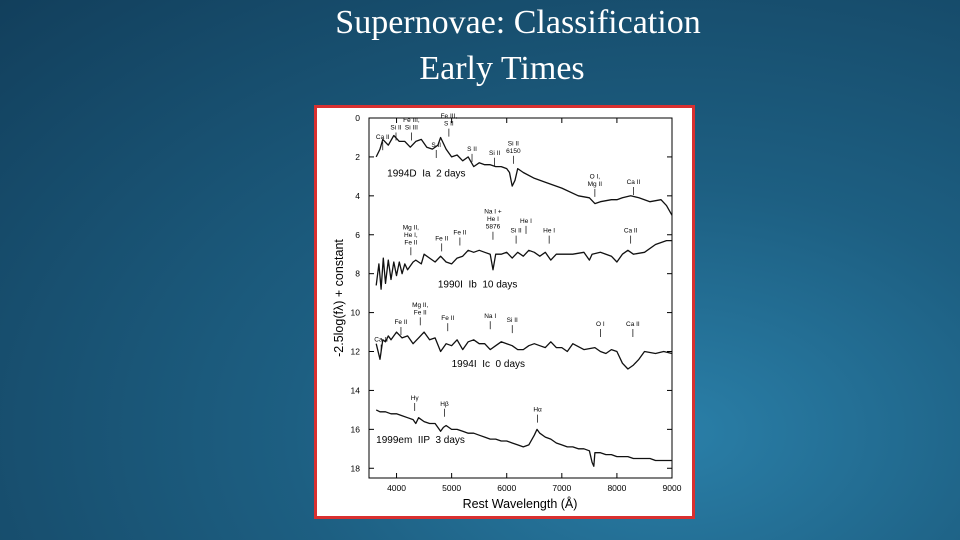  I want to click on x-tick-label: 5000, so click(451, 488).